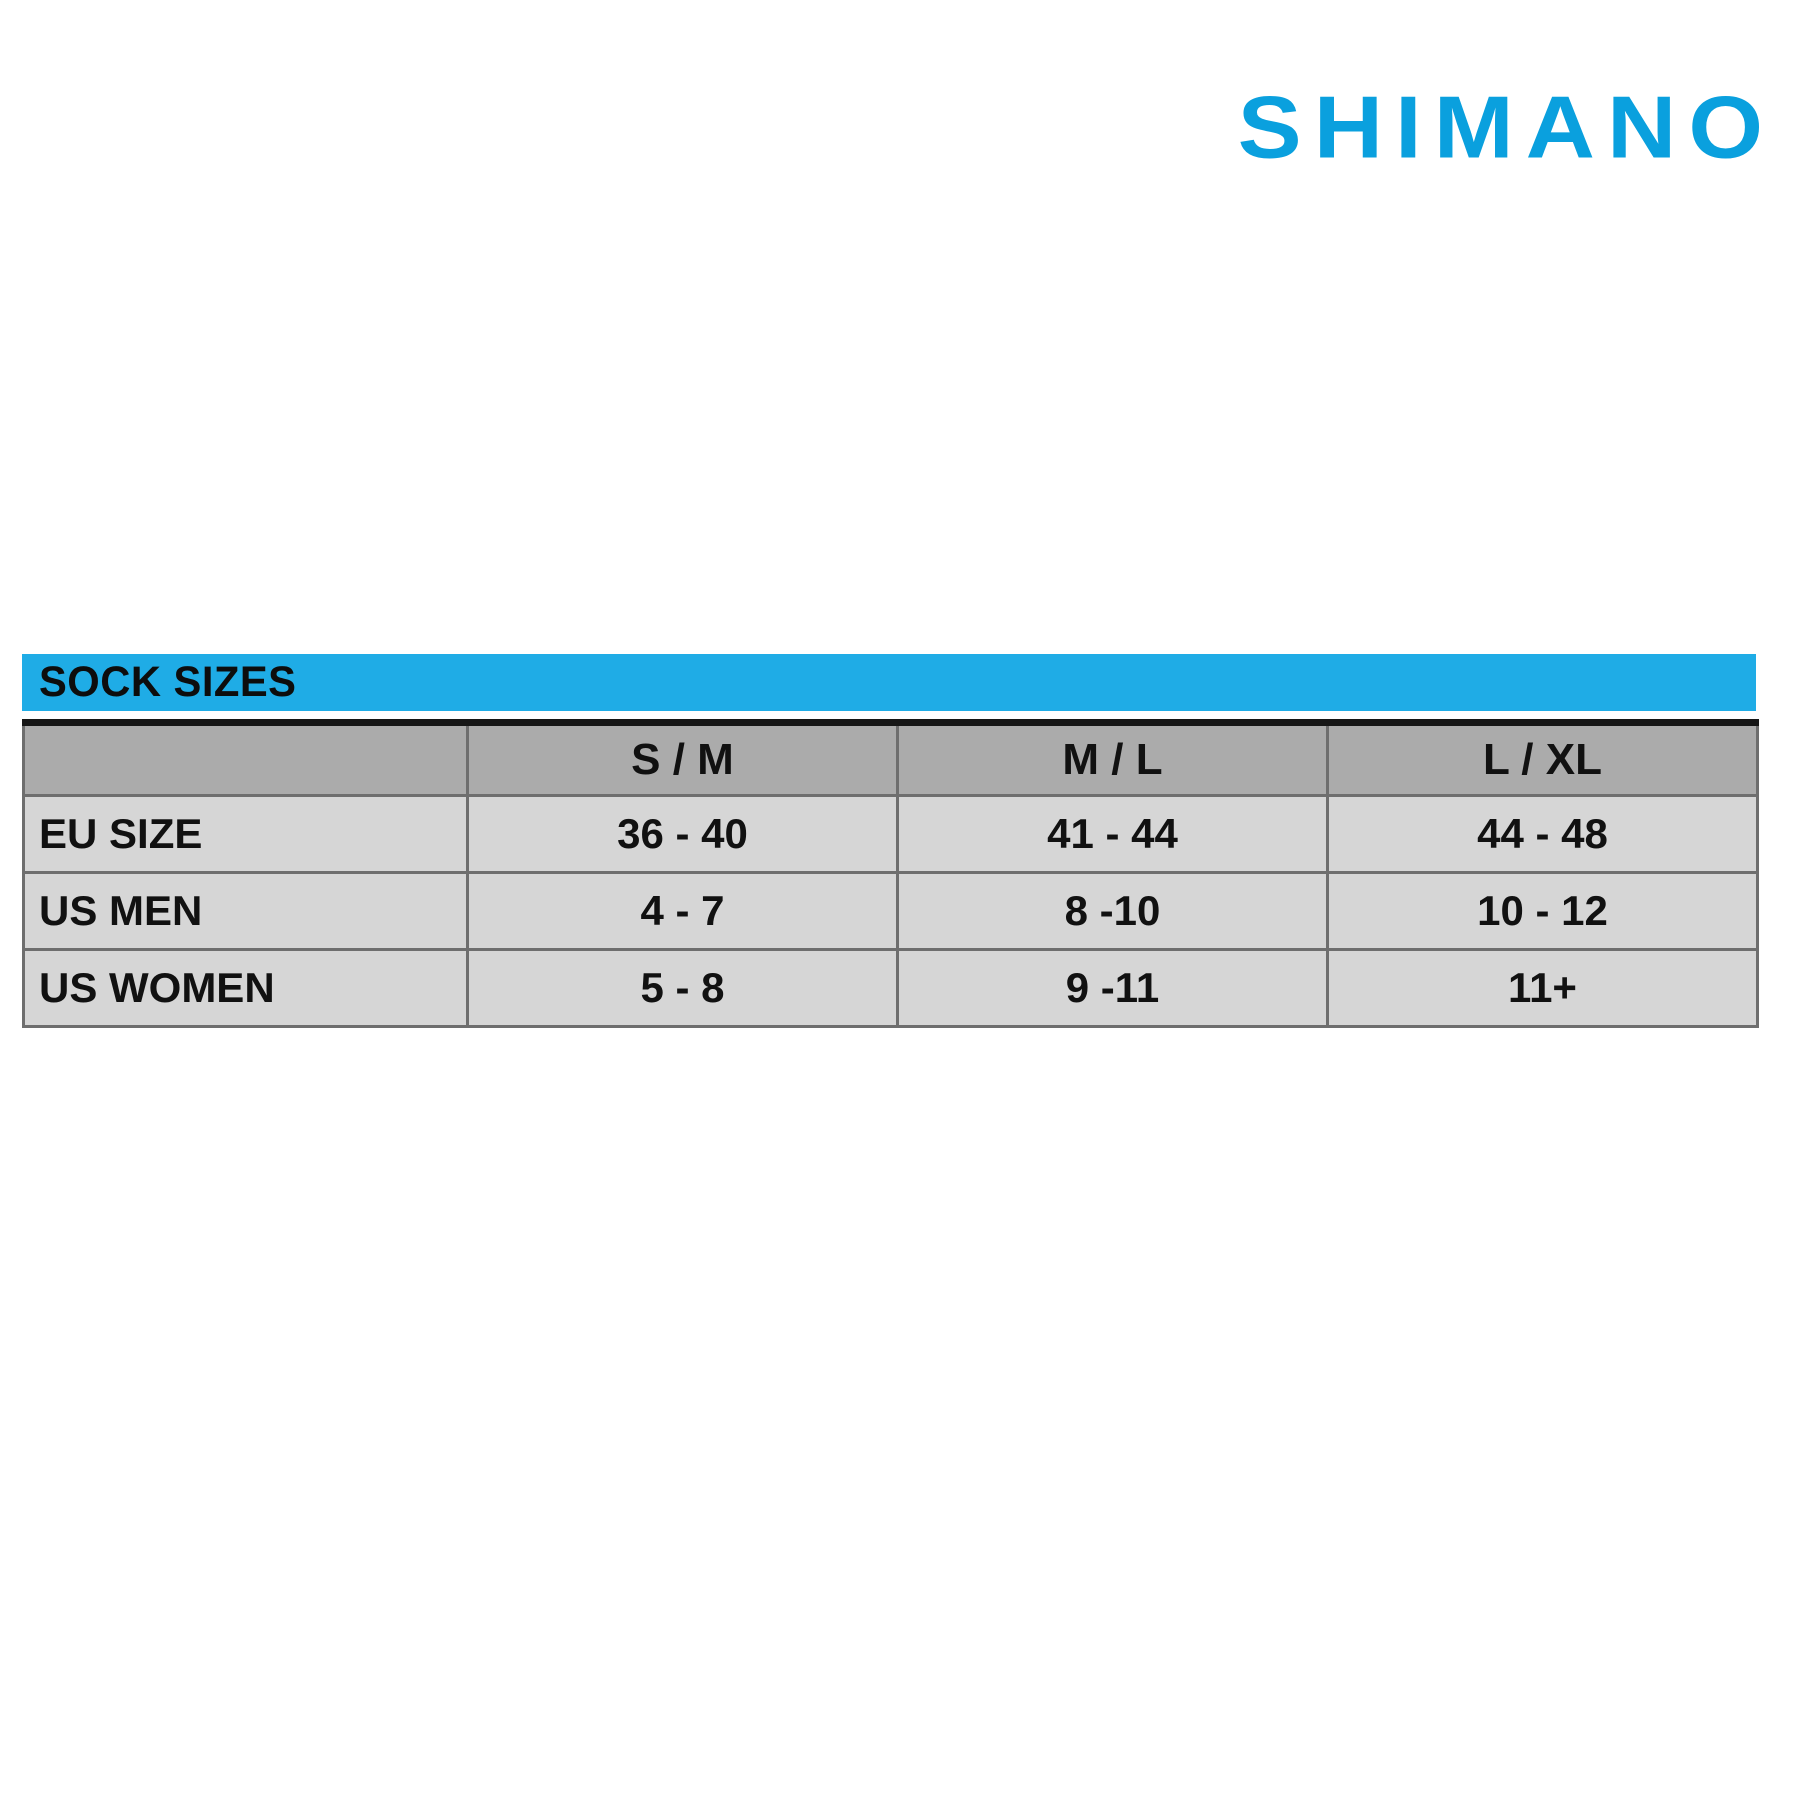 The width and height of the screenshot is (1800, 1800). I want to click on us-men-m-l: 8 -10, so click(1112, 911).